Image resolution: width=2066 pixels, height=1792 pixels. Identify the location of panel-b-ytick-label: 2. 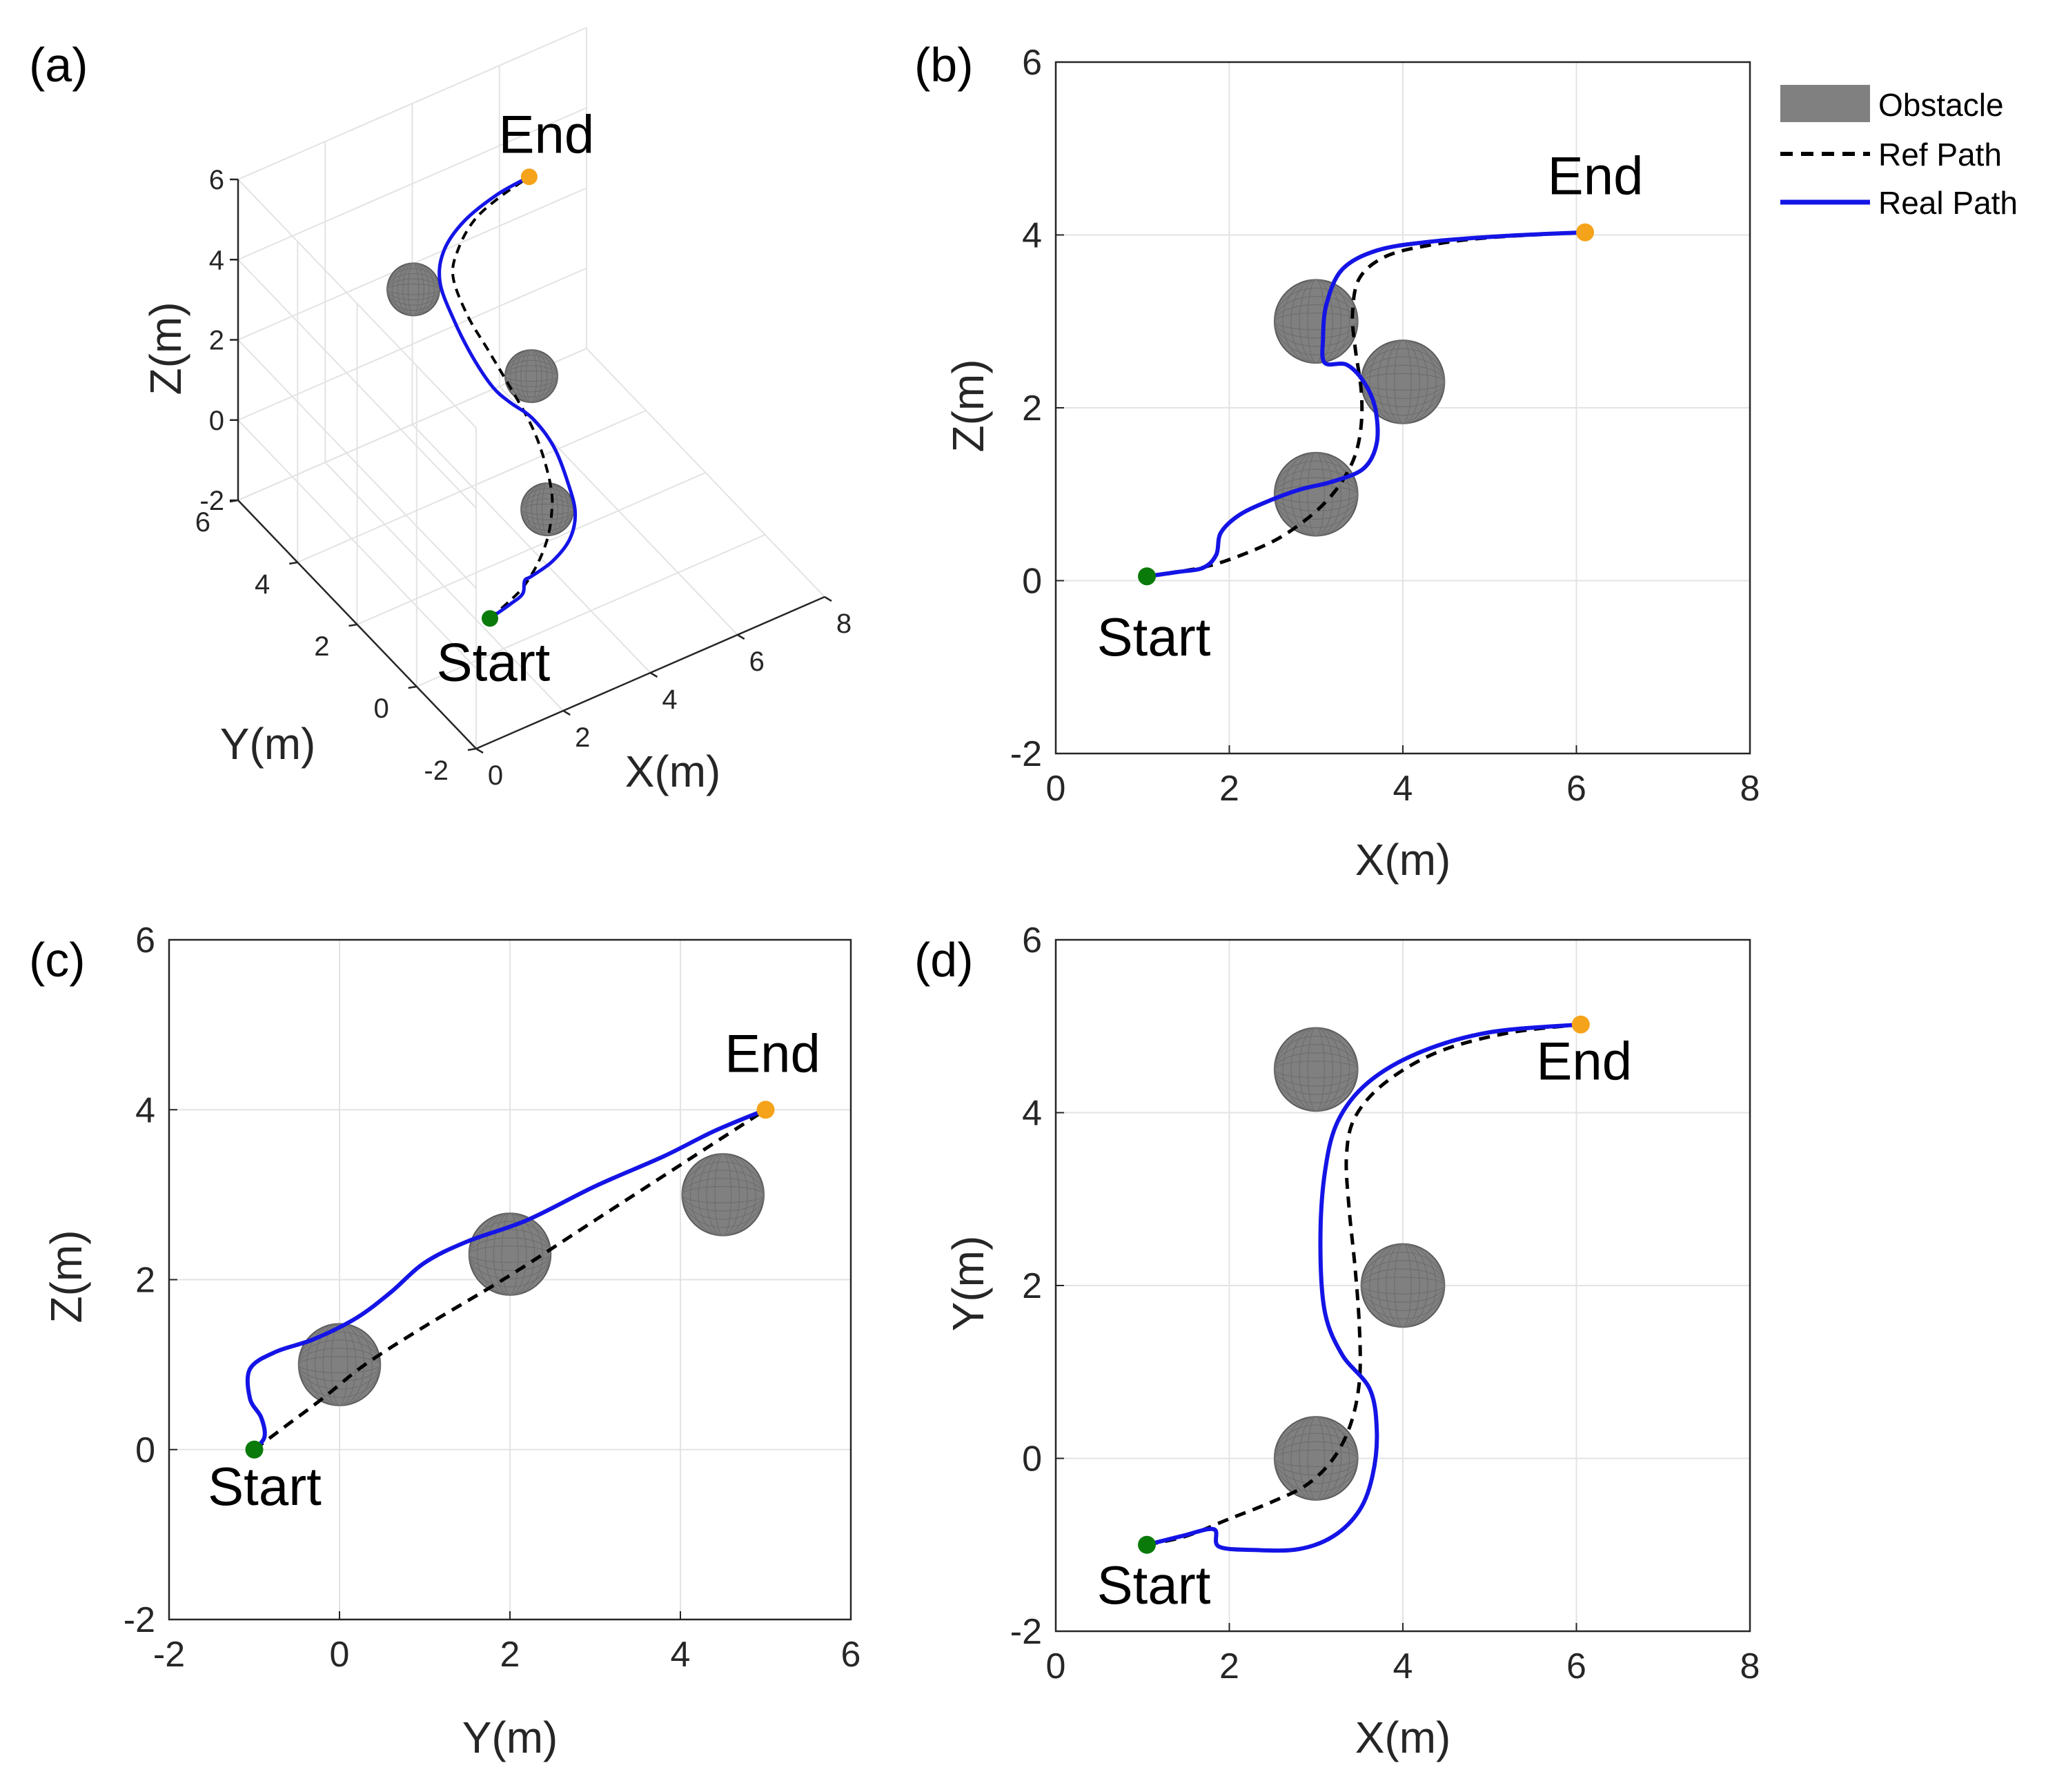
(1032, 408).